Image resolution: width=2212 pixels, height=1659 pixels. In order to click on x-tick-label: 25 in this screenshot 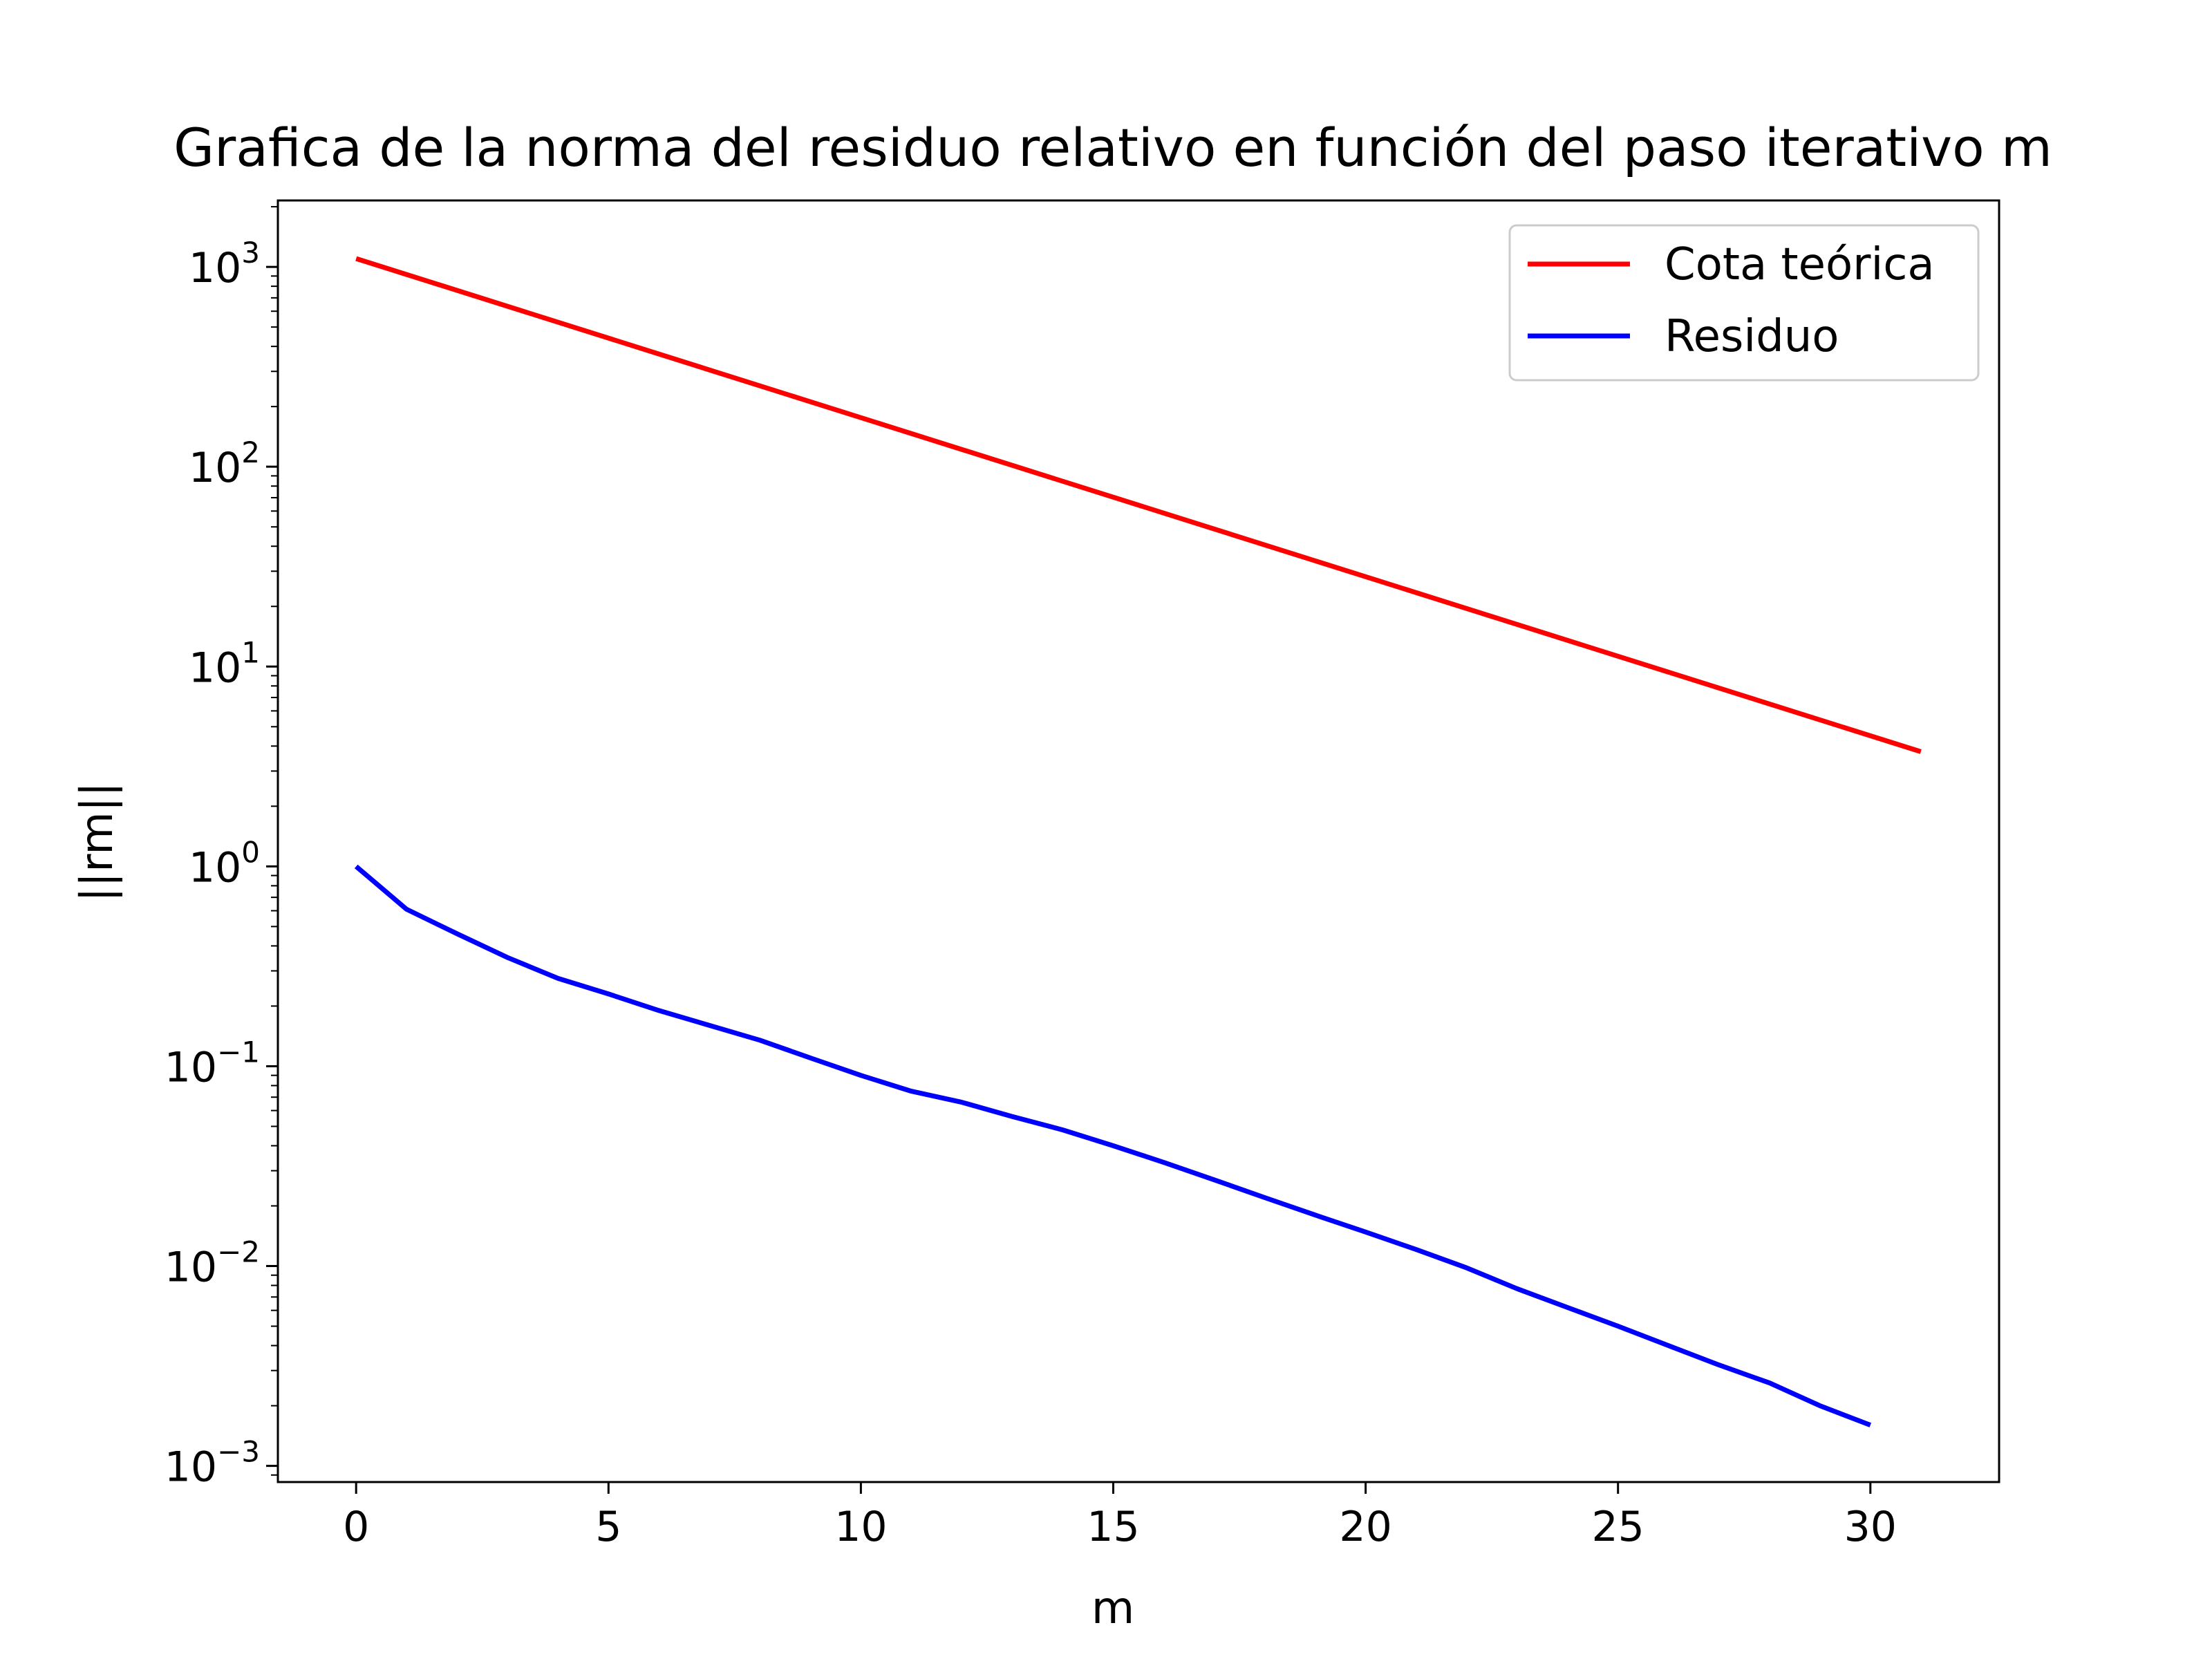, I will do `click(1618, 1527)`.